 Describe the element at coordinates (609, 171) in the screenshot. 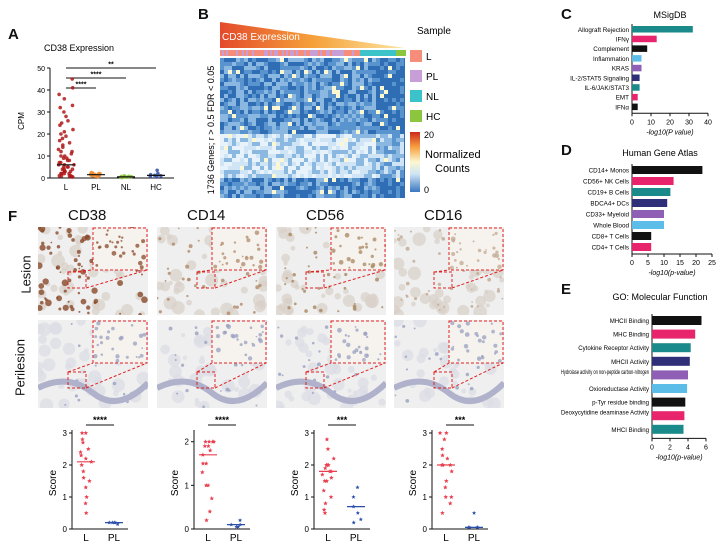

I see `panel_d-category-label: CD14+ Monos` at that location.